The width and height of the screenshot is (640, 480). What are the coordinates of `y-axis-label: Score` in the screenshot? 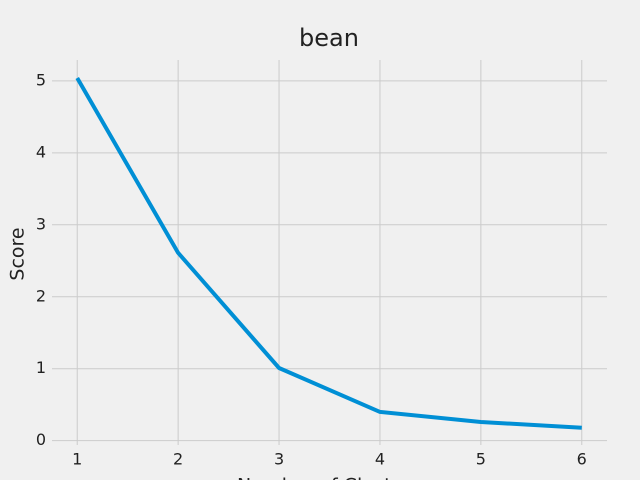 It's located at (18, 253).